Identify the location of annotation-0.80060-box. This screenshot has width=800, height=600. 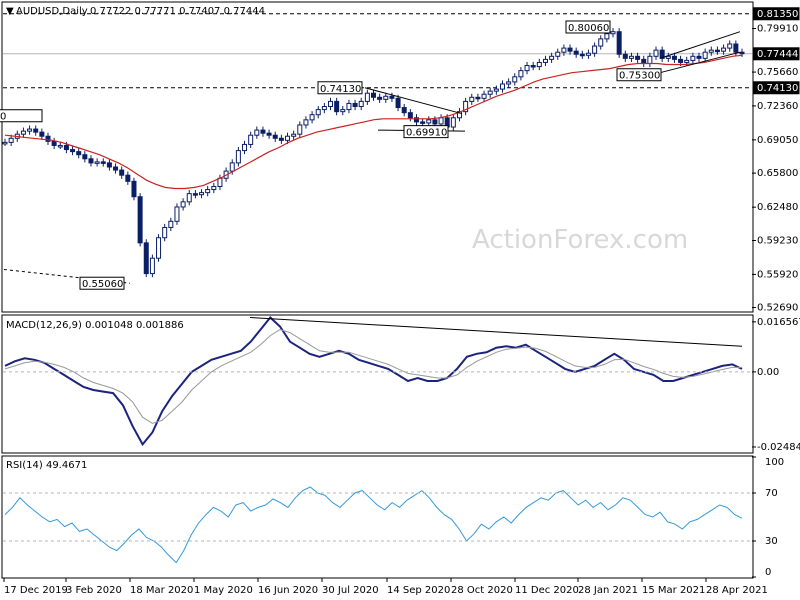
(588, 27).